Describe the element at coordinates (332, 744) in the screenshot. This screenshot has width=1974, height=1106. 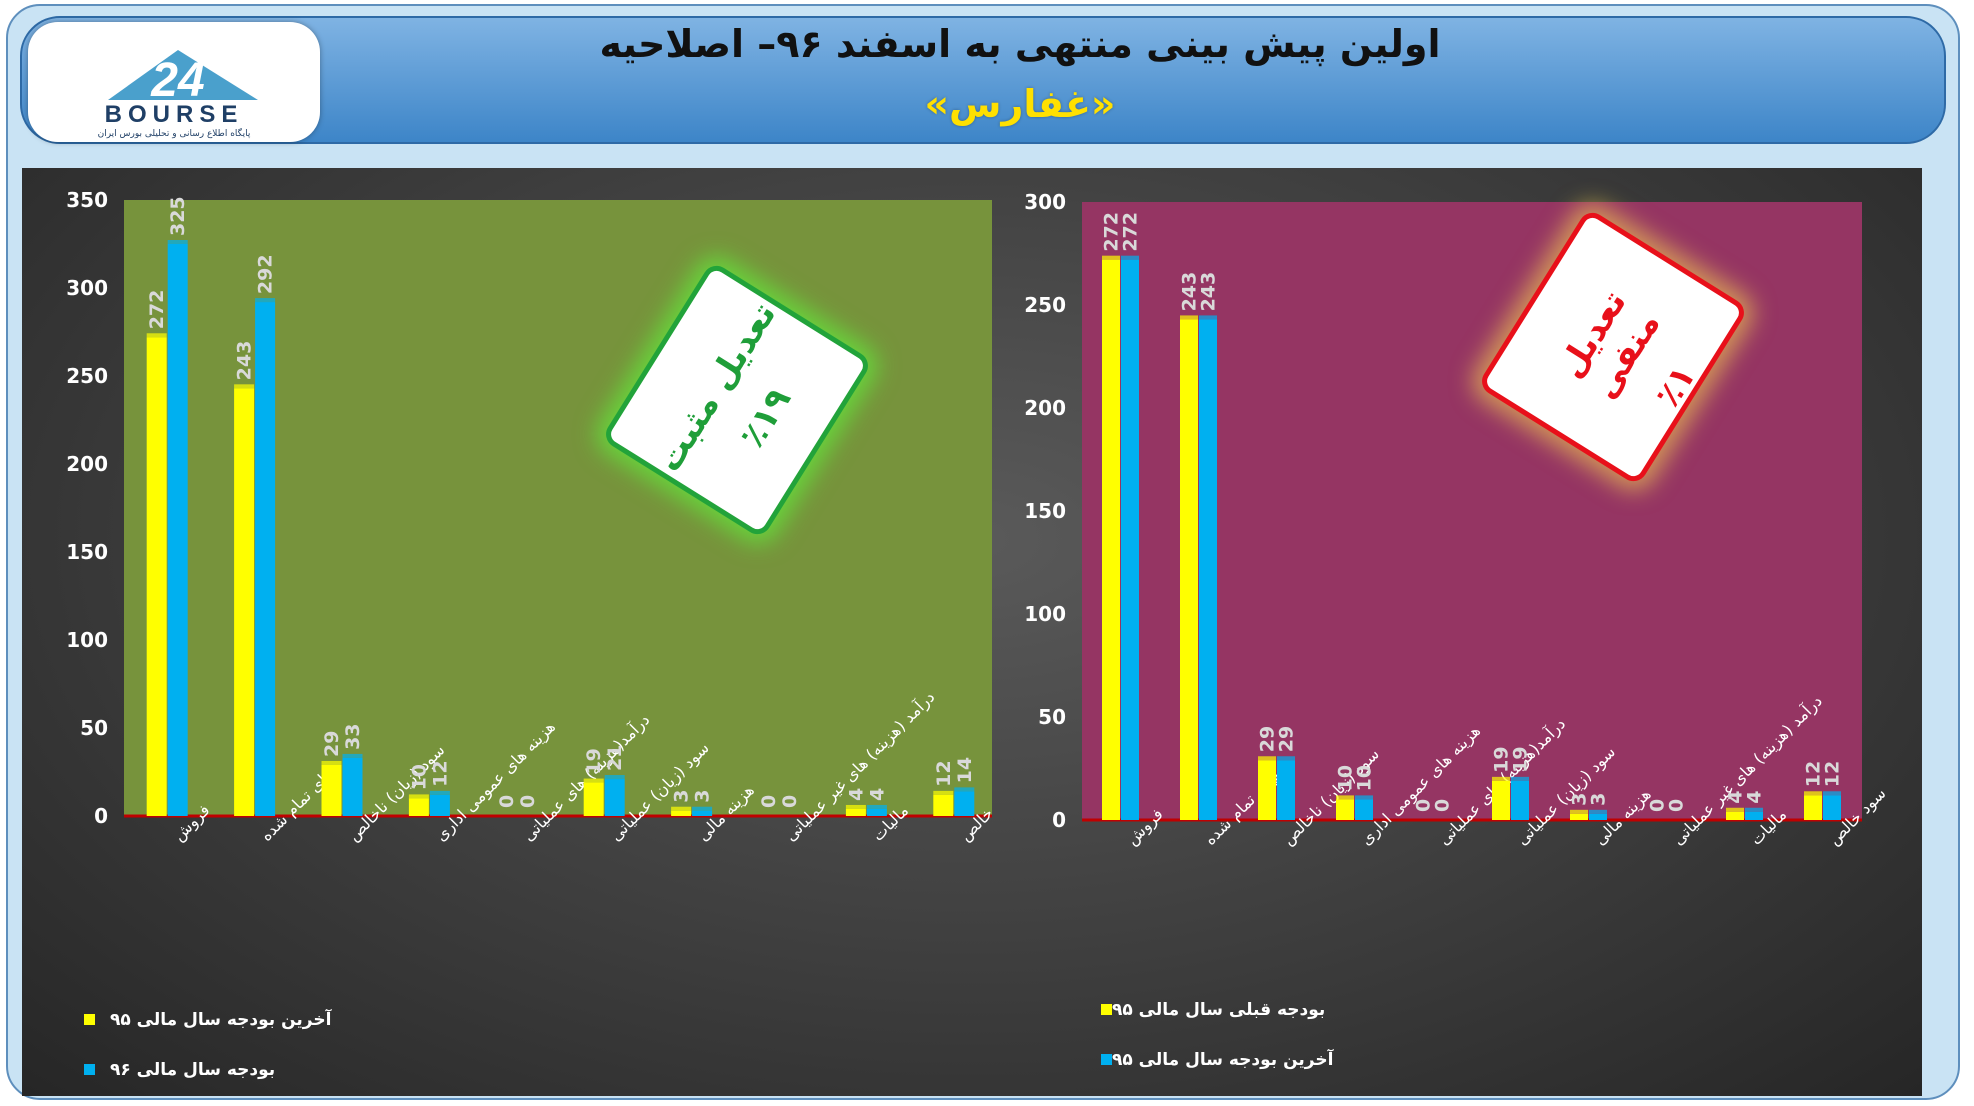
I see `left-data-label: 29` at that location.